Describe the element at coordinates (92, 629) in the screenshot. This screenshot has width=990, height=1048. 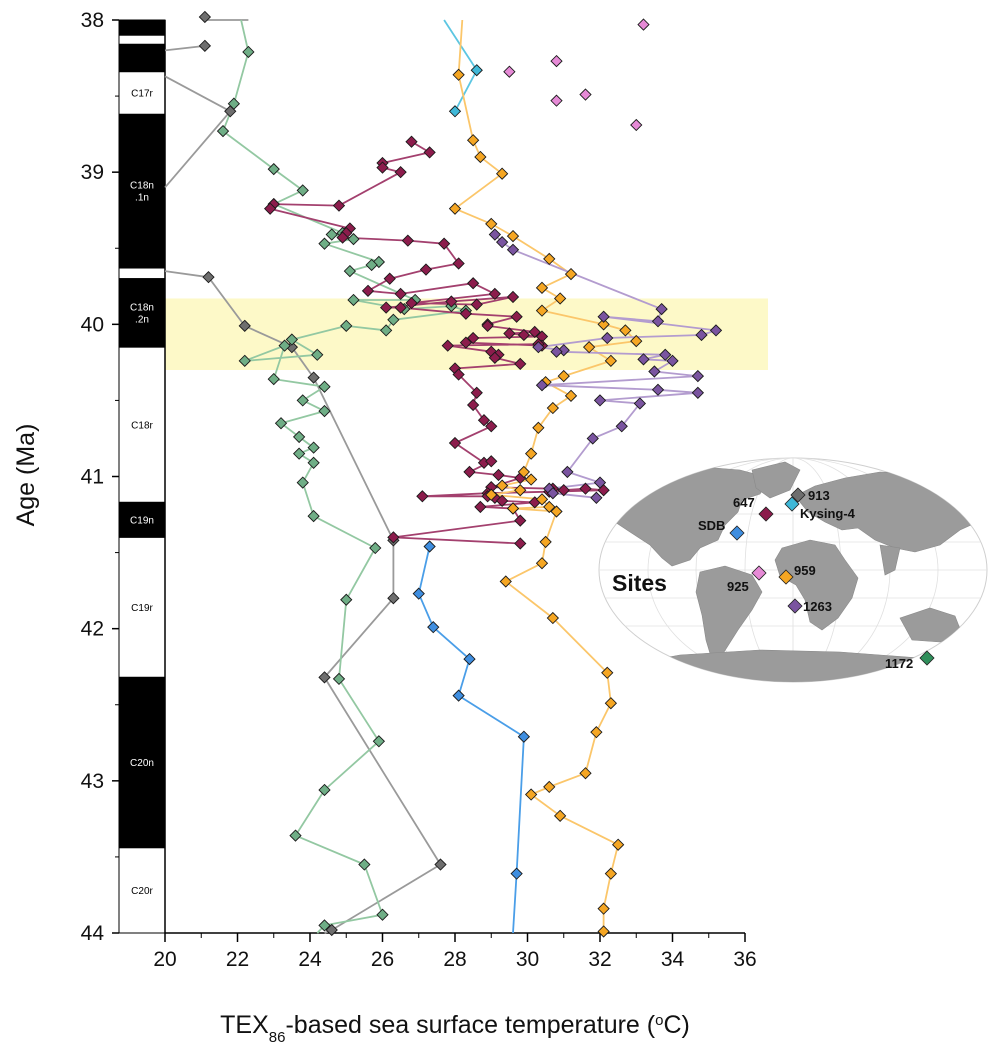
I see `y-tick-label: 42` at that location.